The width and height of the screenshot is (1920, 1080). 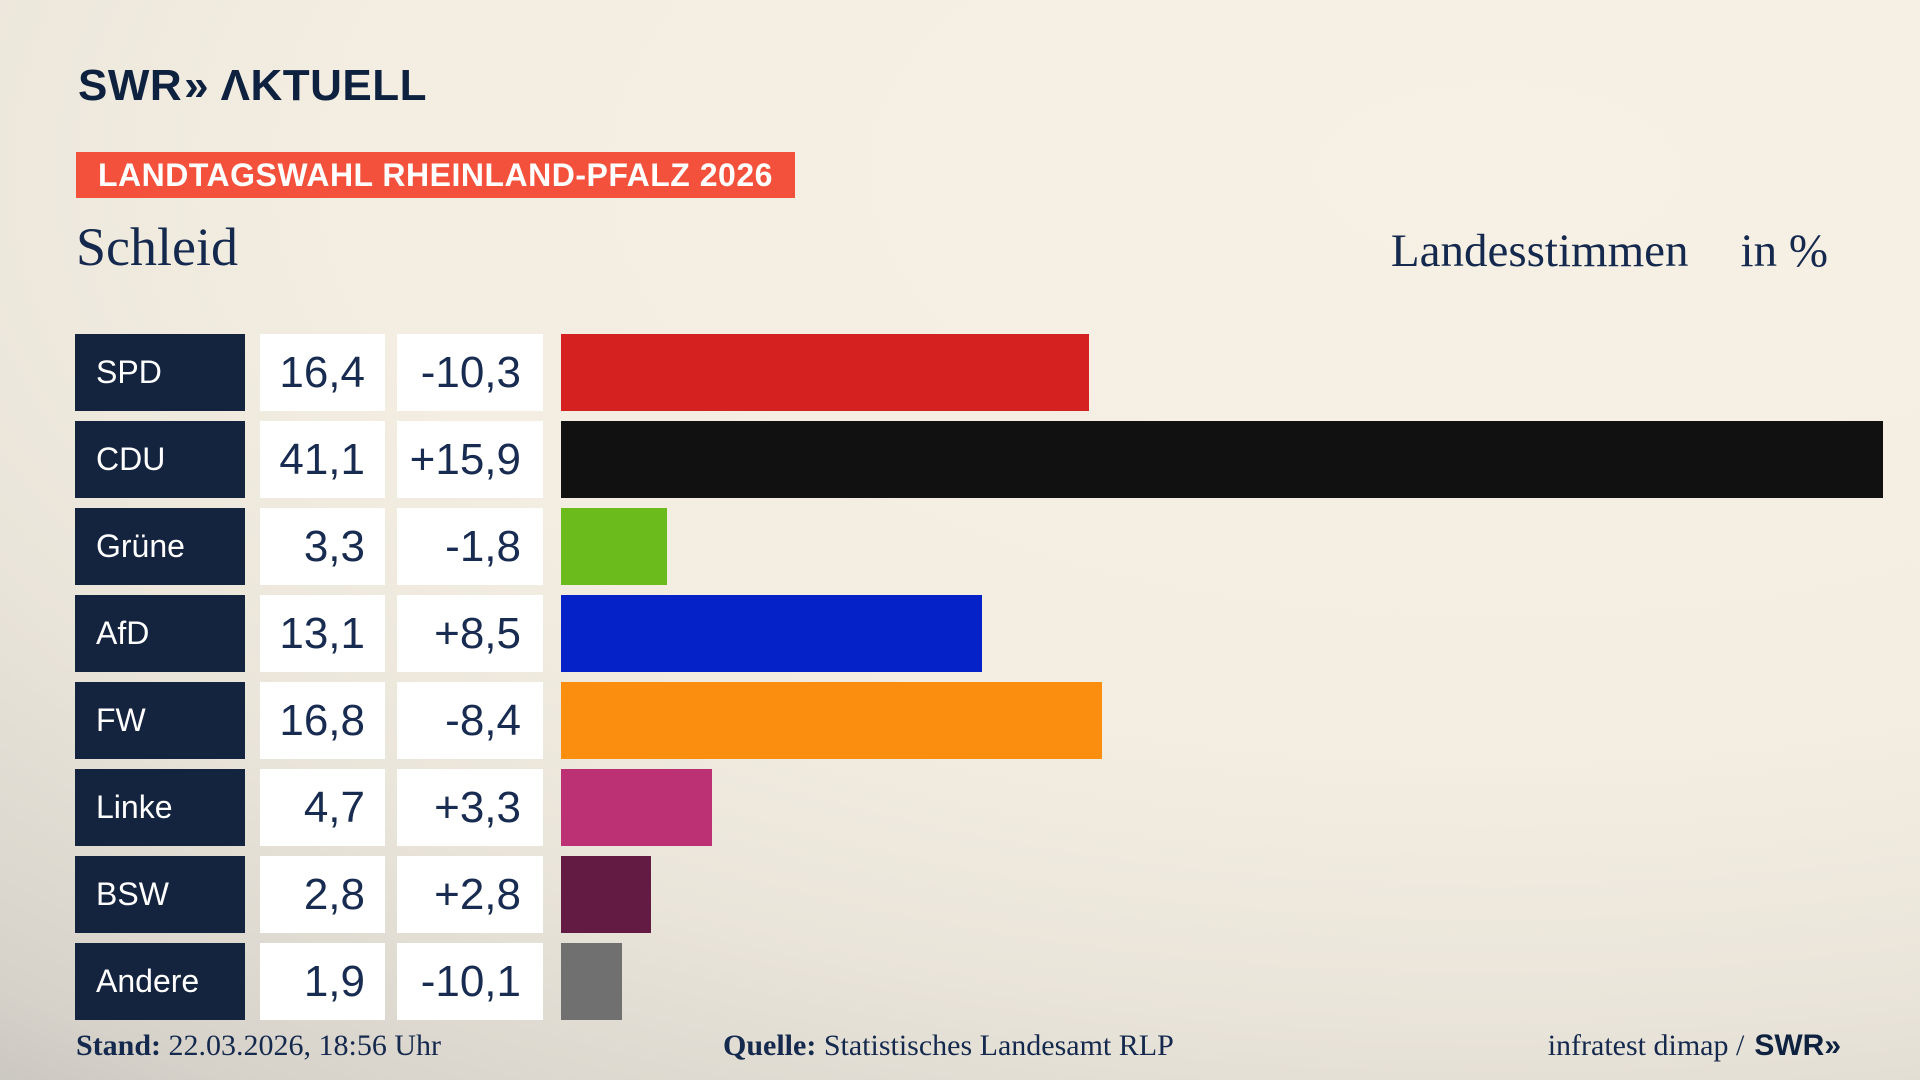 I want to click on change-cell: +3,3, so click(x=470, y=807).